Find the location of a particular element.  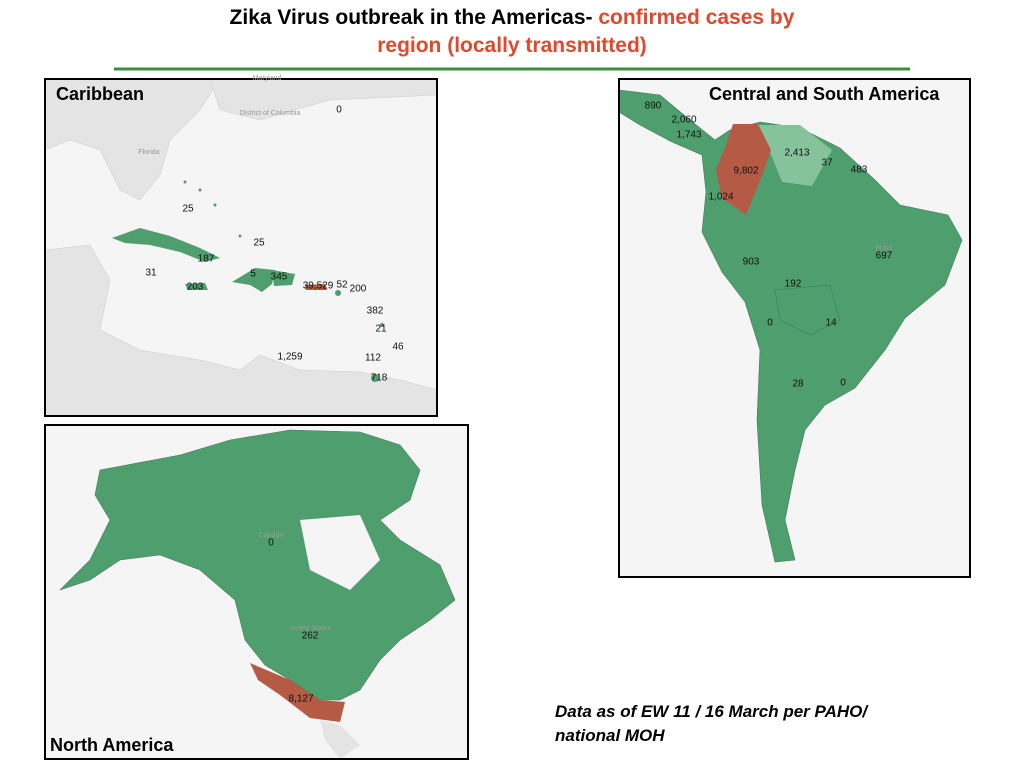

case-count: 5 is located at coordinates (253, 274).